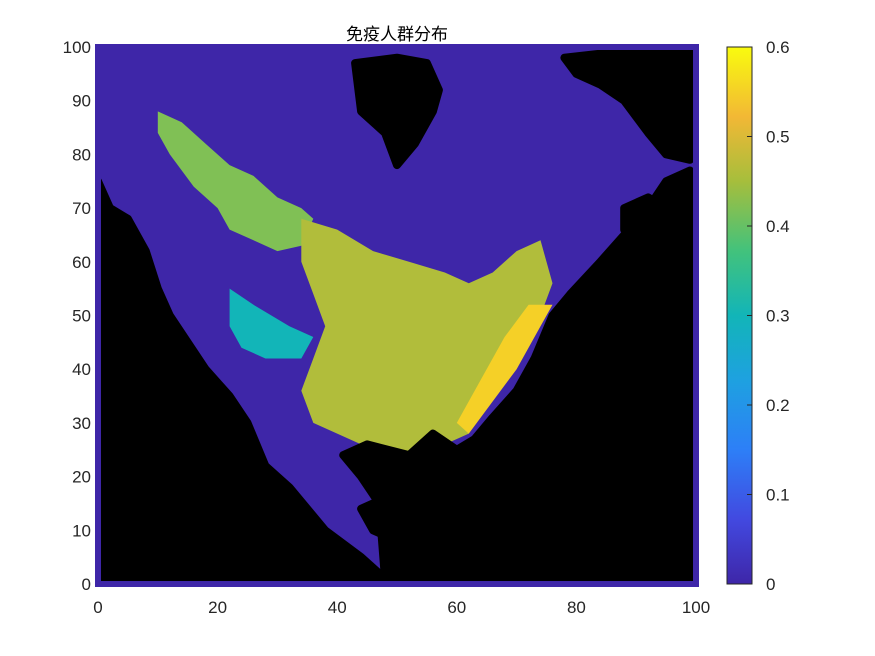 Image resolution: width=875 pixels, height=656 pixels. What do you see at coordinates (86, 584) in the screenshot?
I see `y-tick-label: 0` at bounding box center [86, 584].